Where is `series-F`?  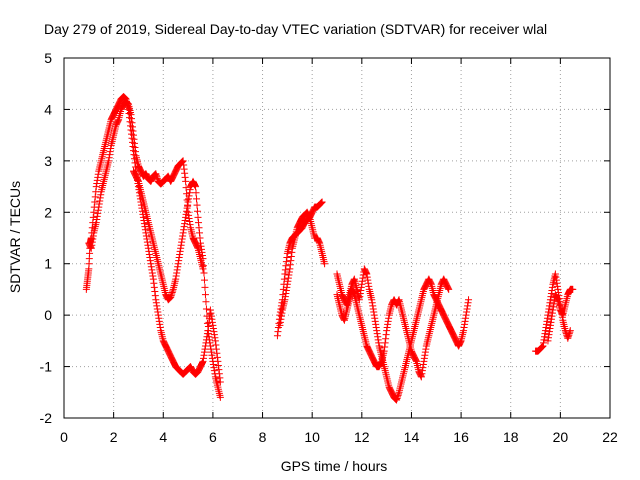 series-F is located at coordinates (403, 334).